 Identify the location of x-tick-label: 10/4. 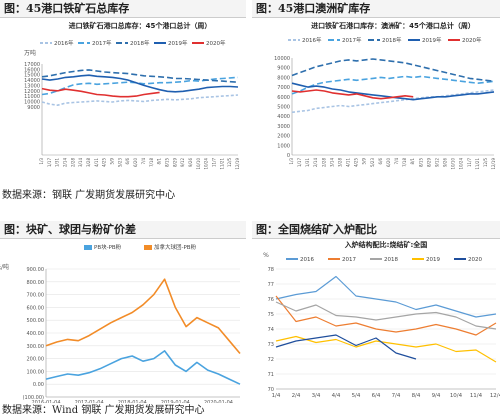
(456, 396).